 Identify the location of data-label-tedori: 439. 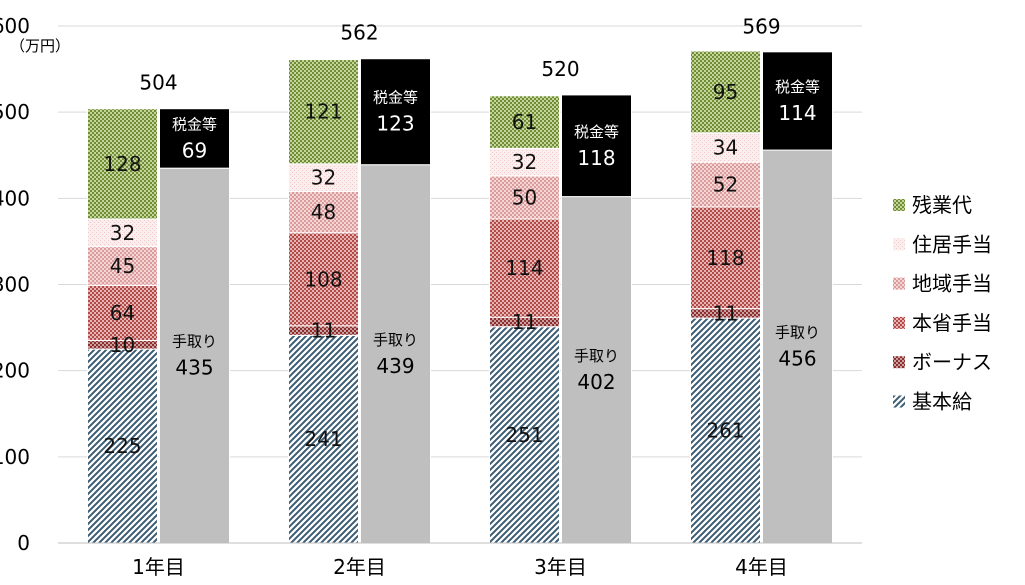
(395, 366).